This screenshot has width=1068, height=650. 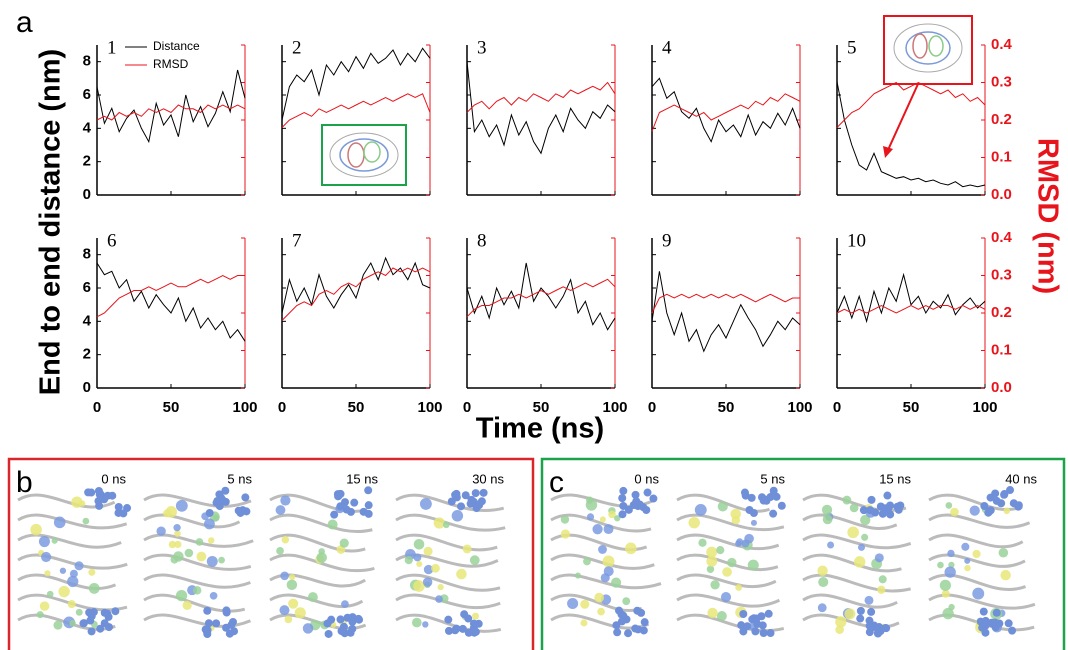 What do you see at coordinates (1001, 312) in the screenshot?
I see `y2-tick-label: 0.2` at bounding box center [1001, 312].